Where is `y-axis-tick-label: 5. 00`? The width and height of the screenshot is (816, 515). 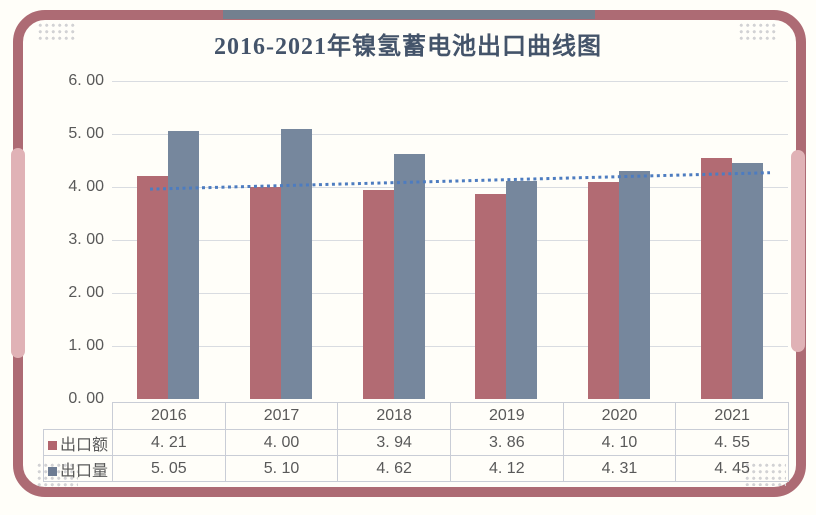 y-axis-tick-label: 5. 00 is located at coordinates (86, 133).